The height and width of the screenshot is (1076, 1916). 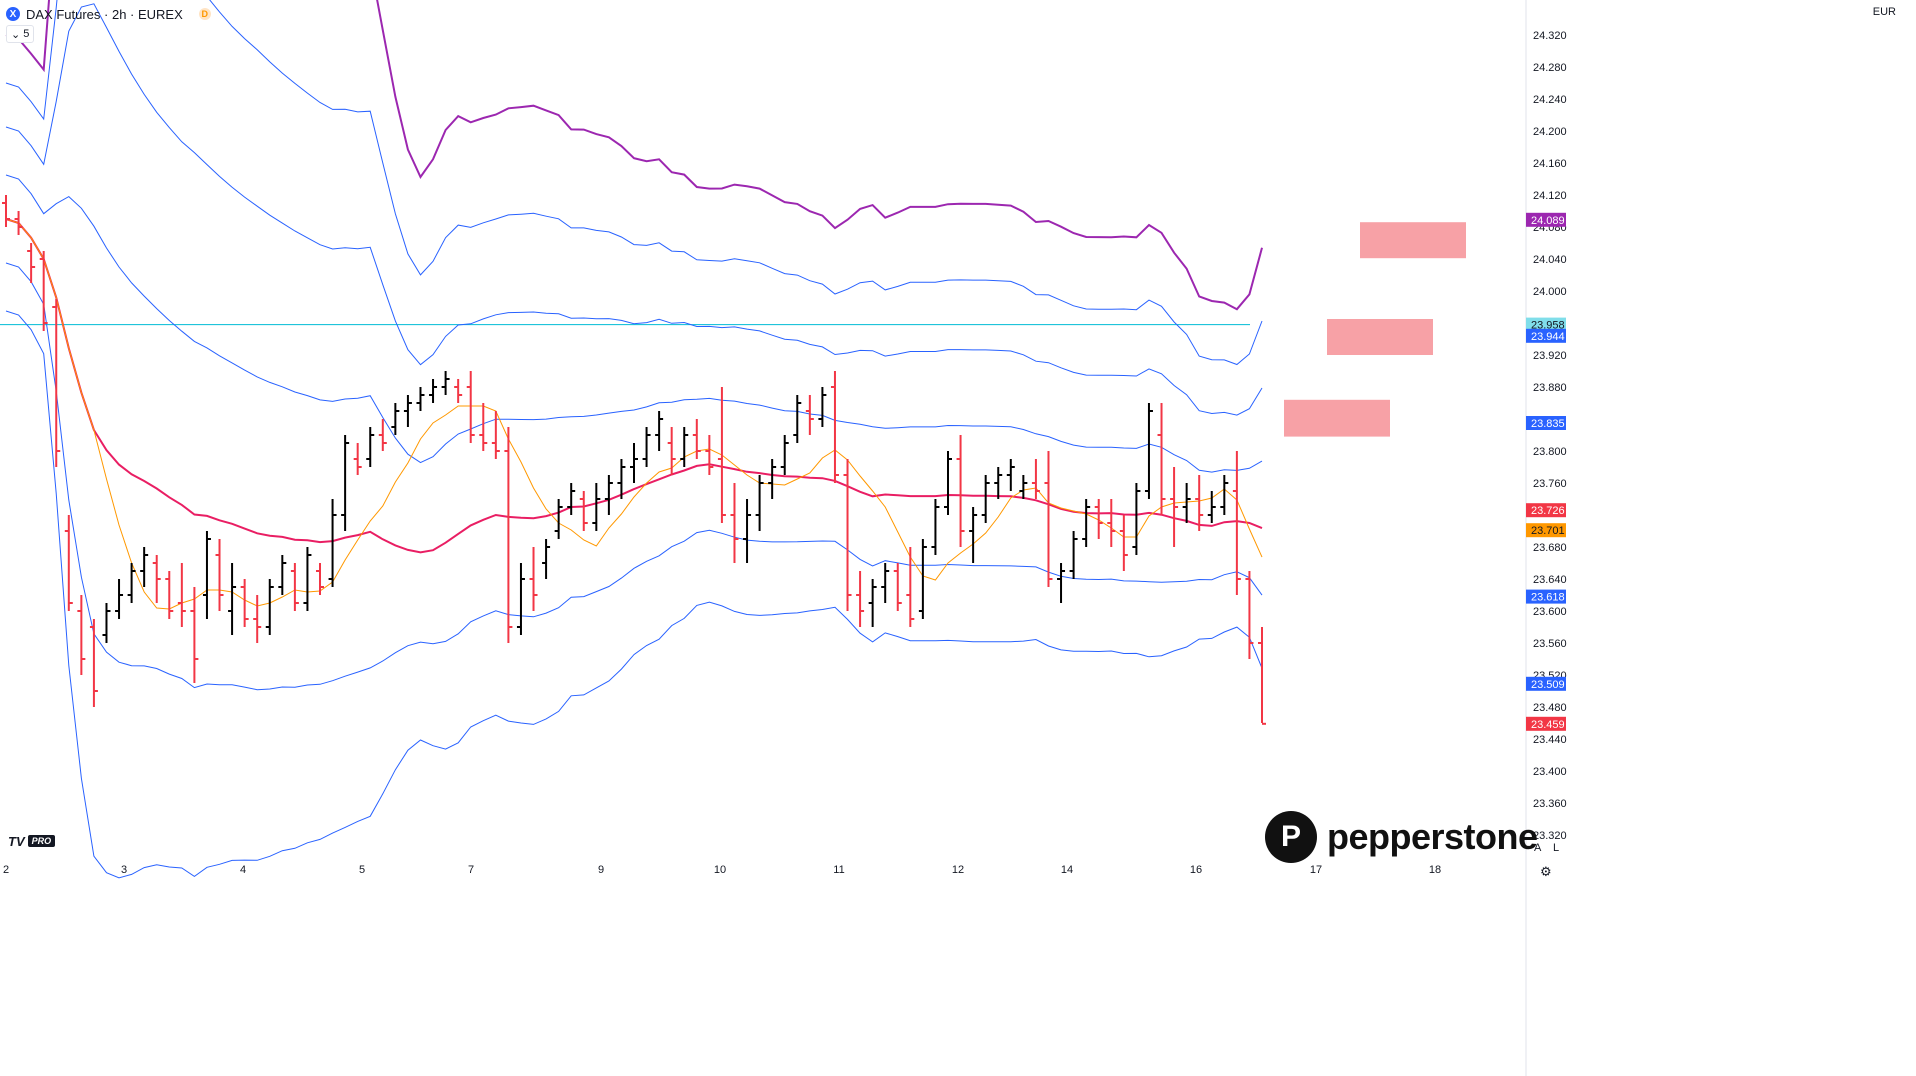 I want to click on tv-logo-mark: TV, so click(x=16, y=841).